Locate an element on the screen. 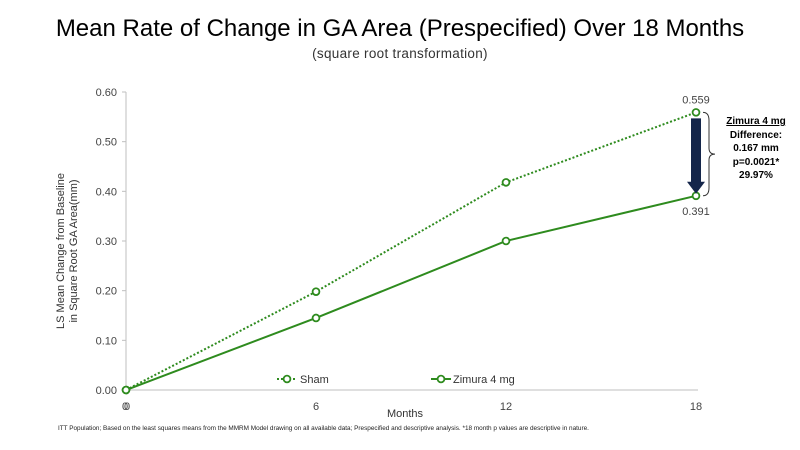 This screenshot has width=800, height=450. y-tick-label: 0.40 is located at coordinates (106, 192).